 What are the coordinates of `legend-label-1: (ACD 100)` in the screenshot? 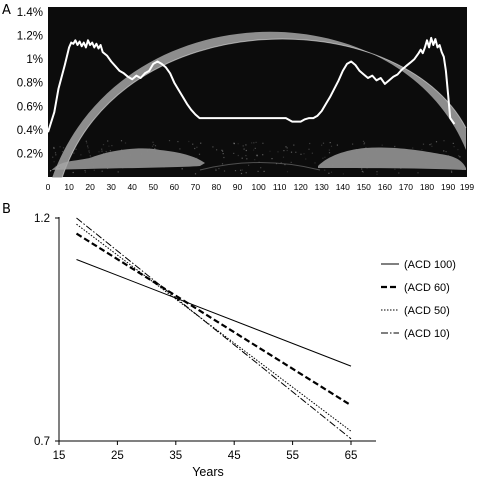 It's located at (430, 265).